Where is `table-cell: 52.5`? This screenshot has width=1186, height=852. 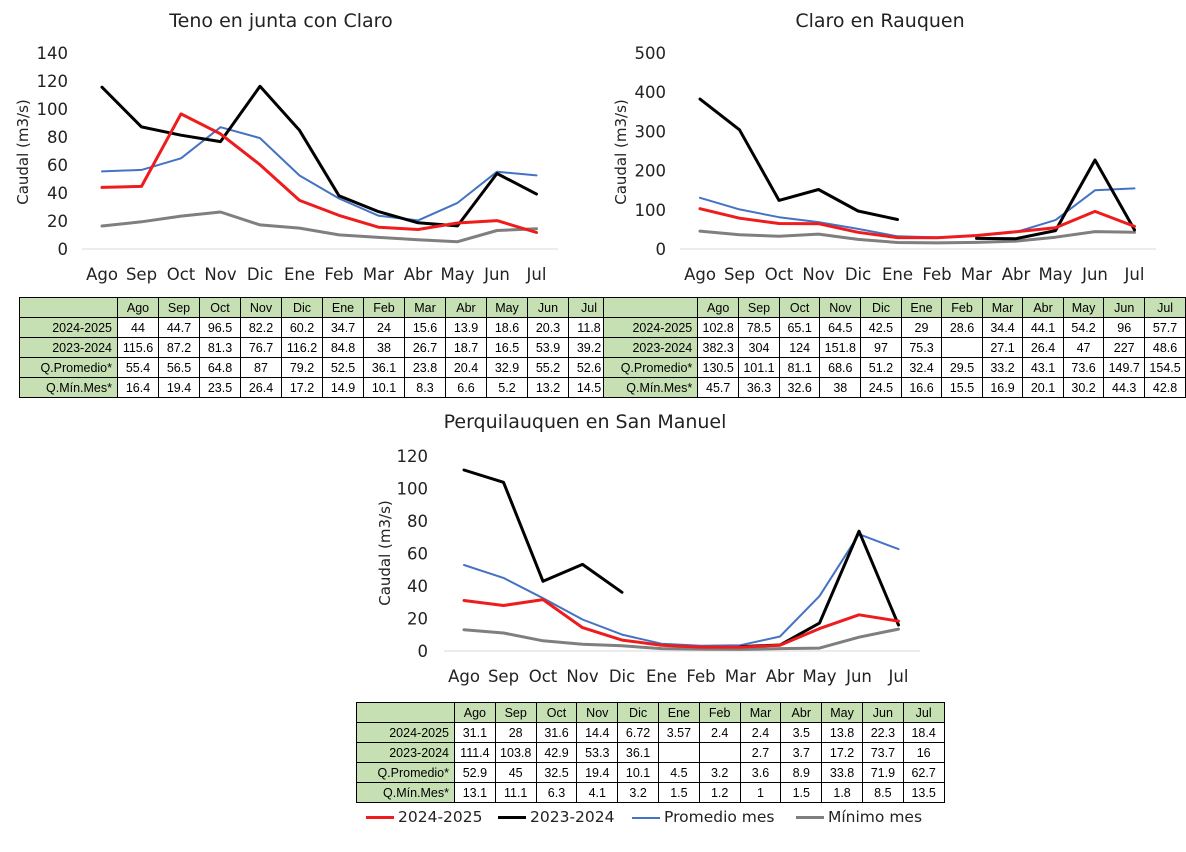
table-cell: 52.5 is located at coordinates (343, 367).